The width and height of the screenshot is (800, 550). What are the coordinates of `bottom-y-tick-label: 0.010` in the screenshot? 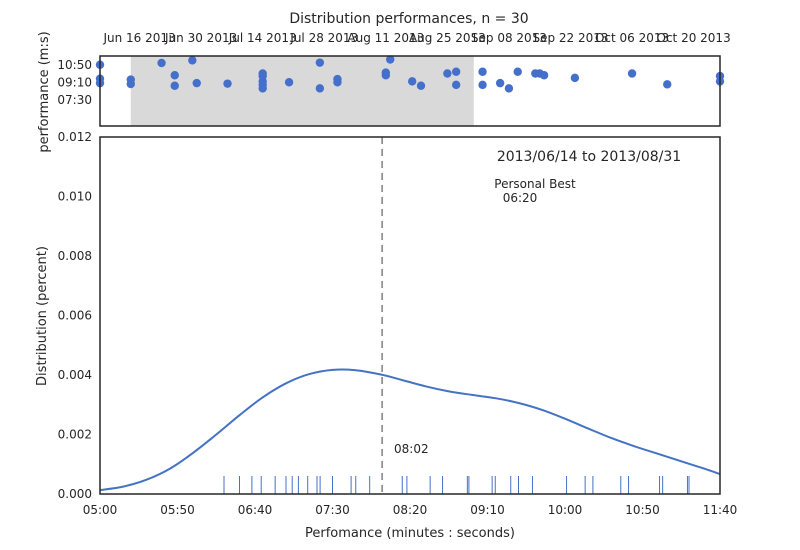 It's located at (75, 197).